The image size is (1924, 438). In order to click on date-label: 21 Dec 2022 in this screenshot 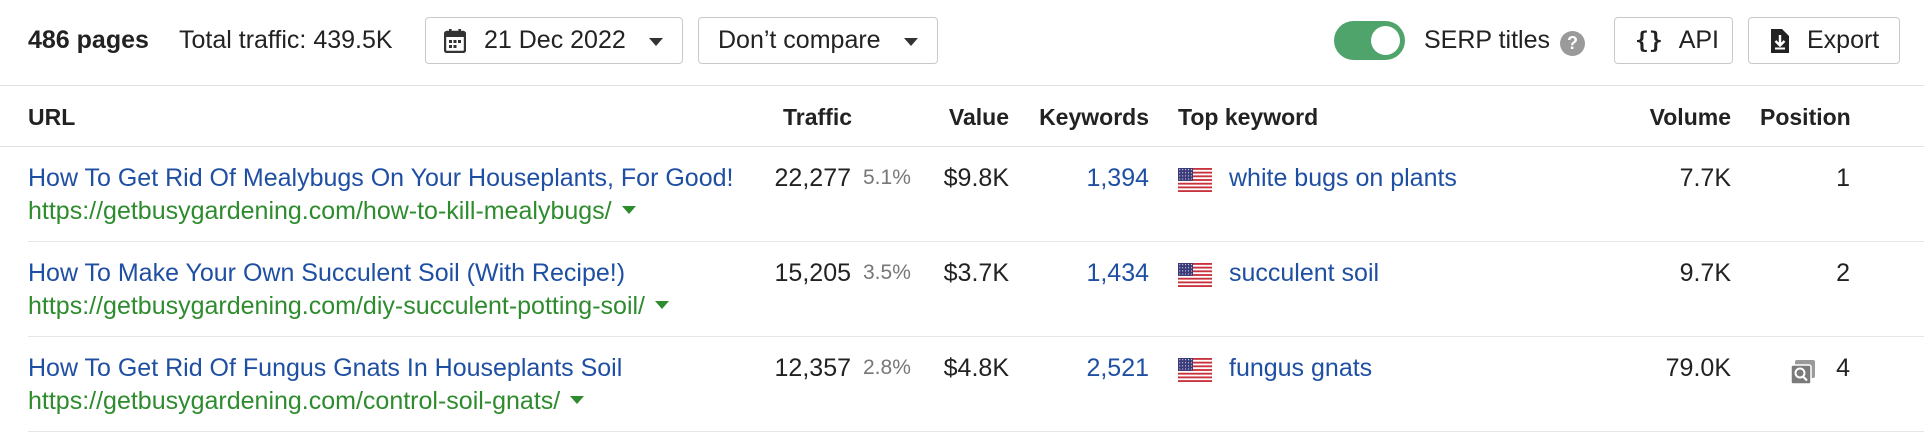, I will do `click(555, 40)`.